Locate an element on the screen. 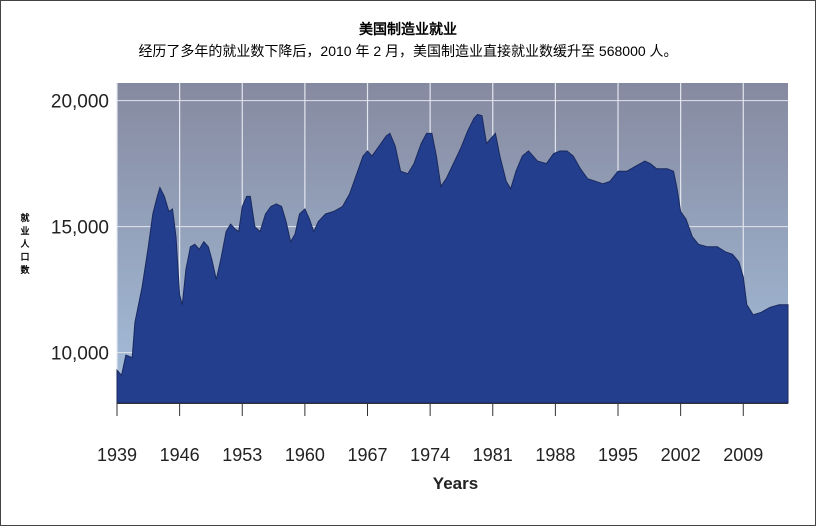 The image size is (816, 526). y-axis-label: 就业人口数 is located at coordinates (25, 244).